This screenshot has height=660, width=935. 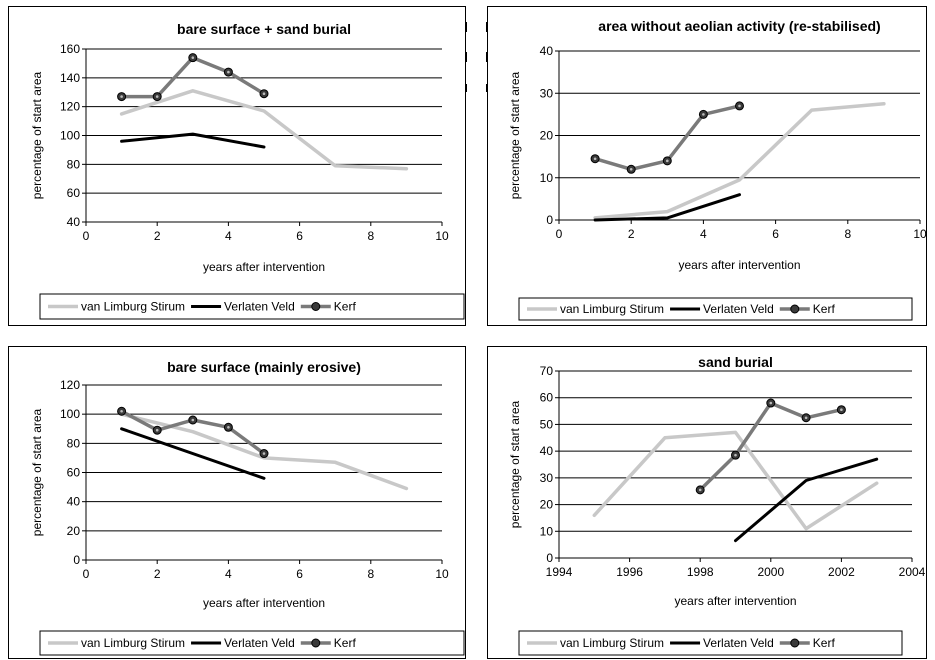 What do you see at coordinates (86, 574) in the screenshot?
I see `x-tick-label: 0` at bounding box center [86, 574].